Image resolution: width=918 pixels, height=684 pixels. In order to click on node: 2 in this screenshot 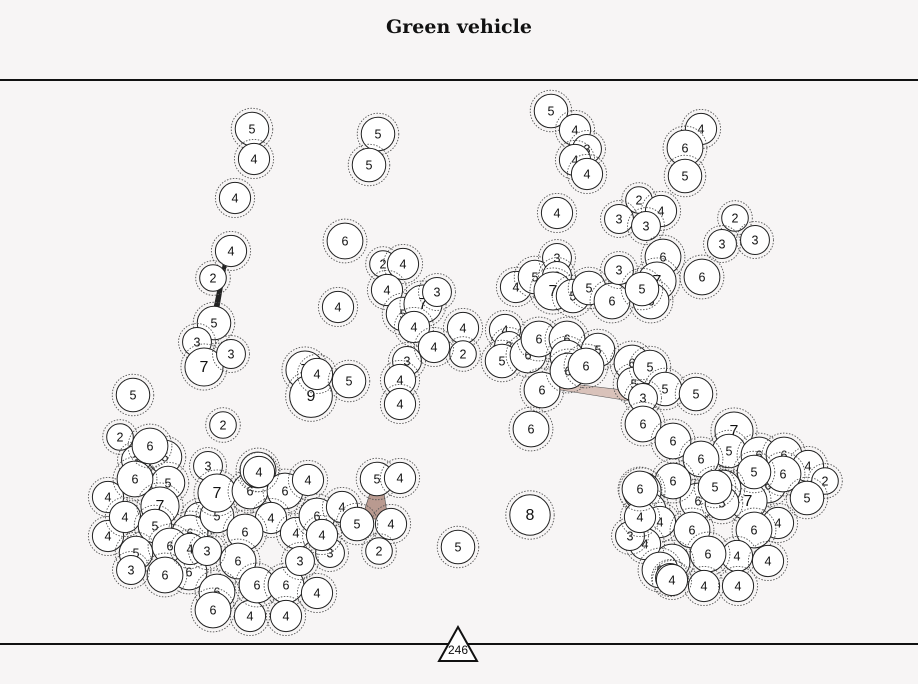, I will do `click(223, 425)`.